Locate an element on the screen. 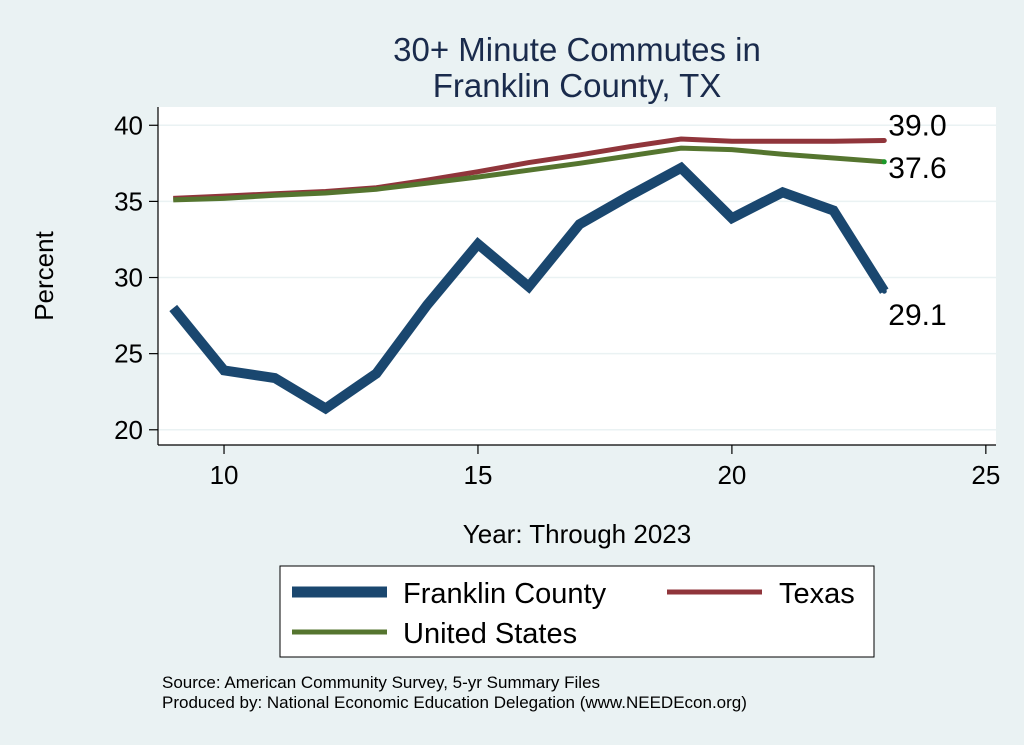  y-axis-label: Percent is located at coordinates (44, 275).